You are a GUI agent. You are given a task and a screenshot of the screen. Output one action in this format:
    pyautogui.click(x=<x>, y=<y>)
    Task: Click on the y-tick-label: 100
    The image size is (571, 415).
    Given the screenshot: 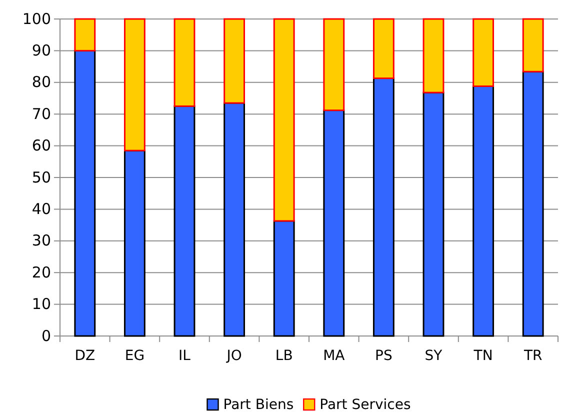 What is the action you would take?
    pyautogui.click(x=36, y=19)
    